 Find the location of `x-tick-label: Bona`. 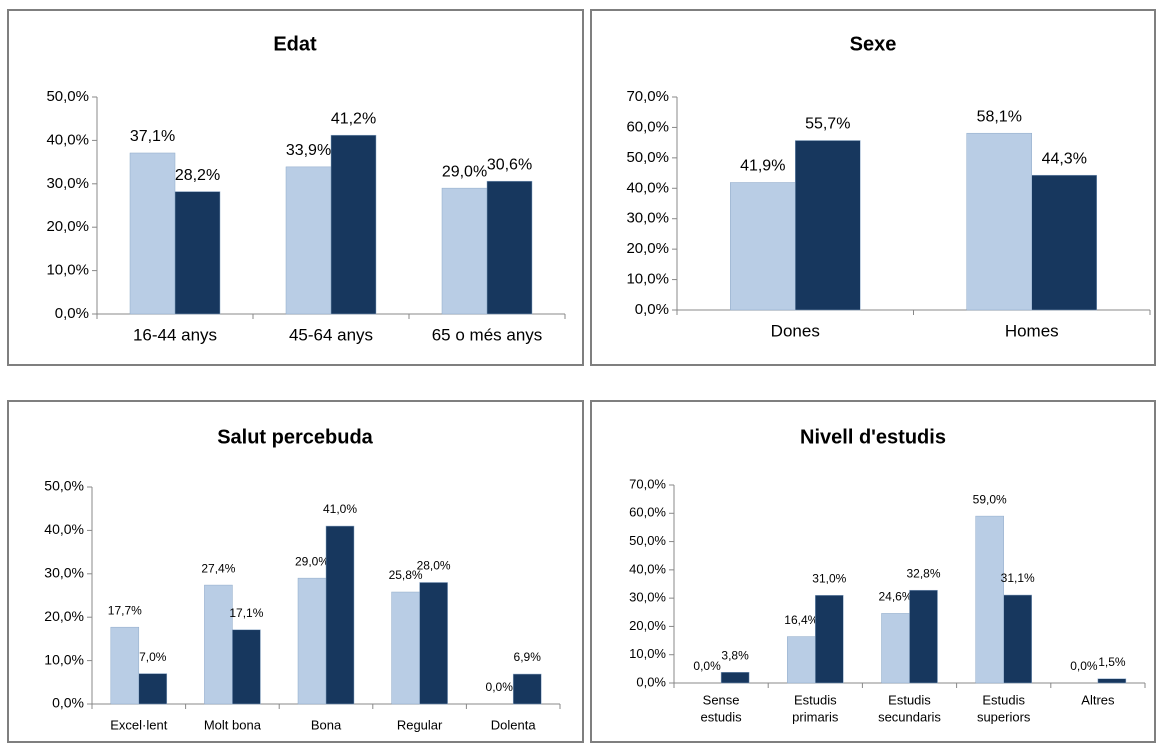

x-tick-label: Bona is located at coordinates (326, 724).